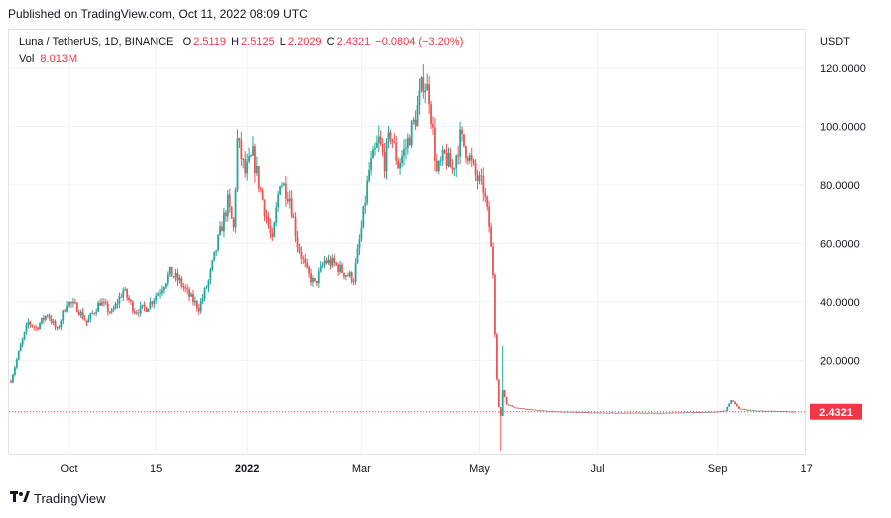 This screenshot has width=891, height=518. Describe the element at coordinates (247, 469) in the screenshot. I see `time-tick-label: 2022` at that location.